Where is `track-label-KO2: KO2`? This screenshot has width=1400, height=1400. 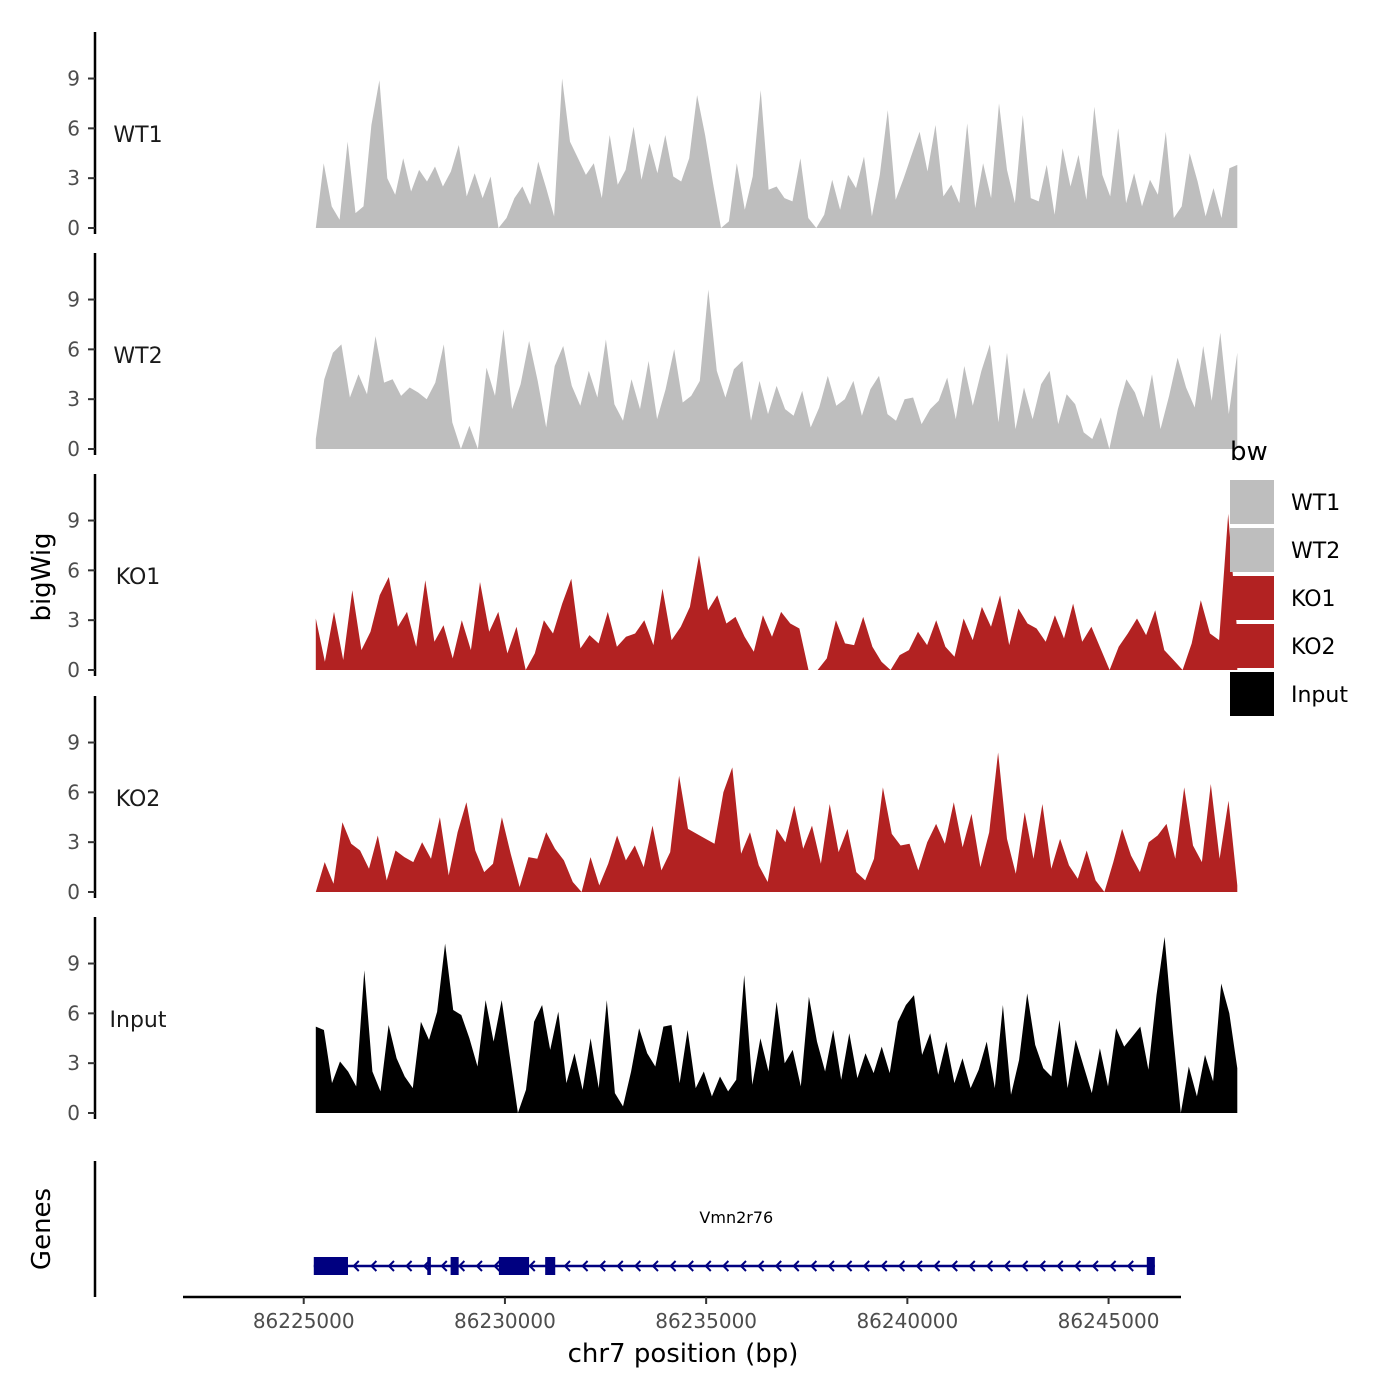
track-label-KO2: KO2 is located at coordinates (138, 799).